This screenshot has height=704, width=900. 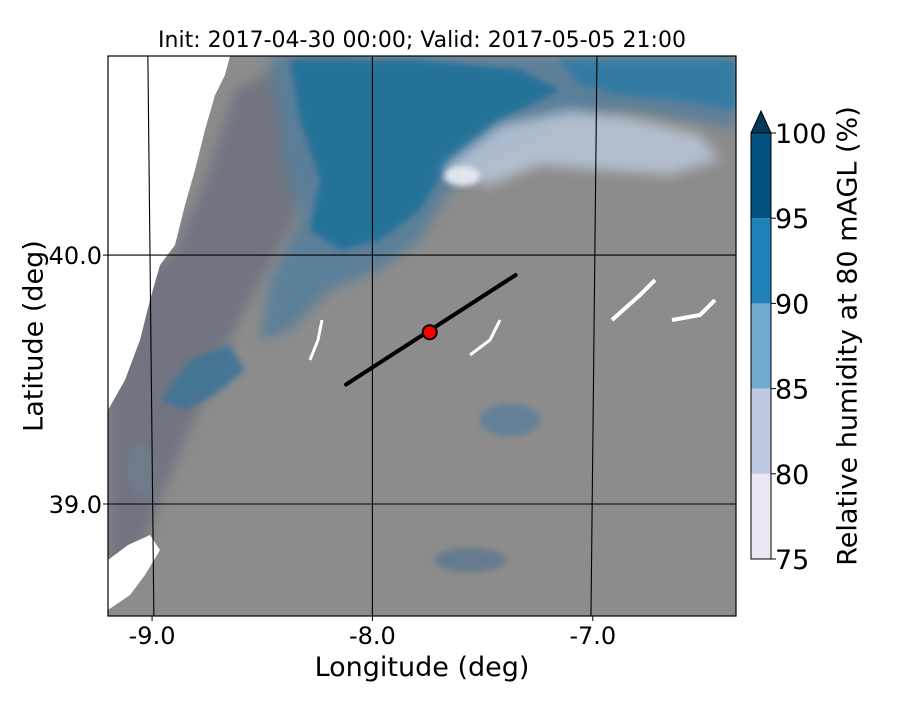 What do you see at coordinates (372, 636) in the screenshot?
I see `x-tick-label: -8.0` at bounding box center [372, 636].